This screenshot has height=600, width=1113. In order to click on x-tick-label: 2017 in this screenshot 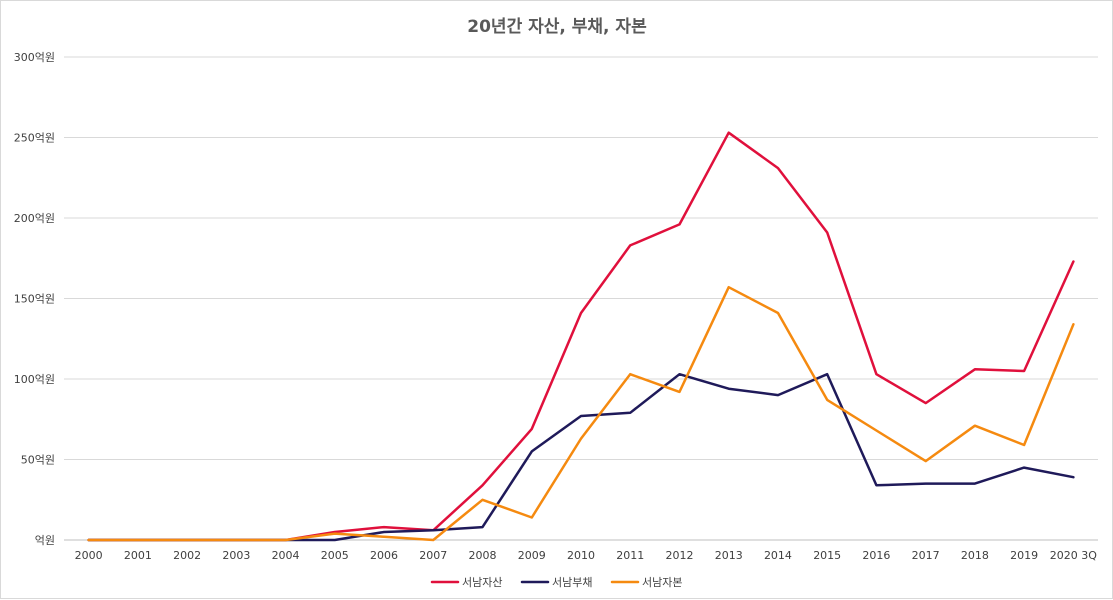, I will do `click(926, 555)`.